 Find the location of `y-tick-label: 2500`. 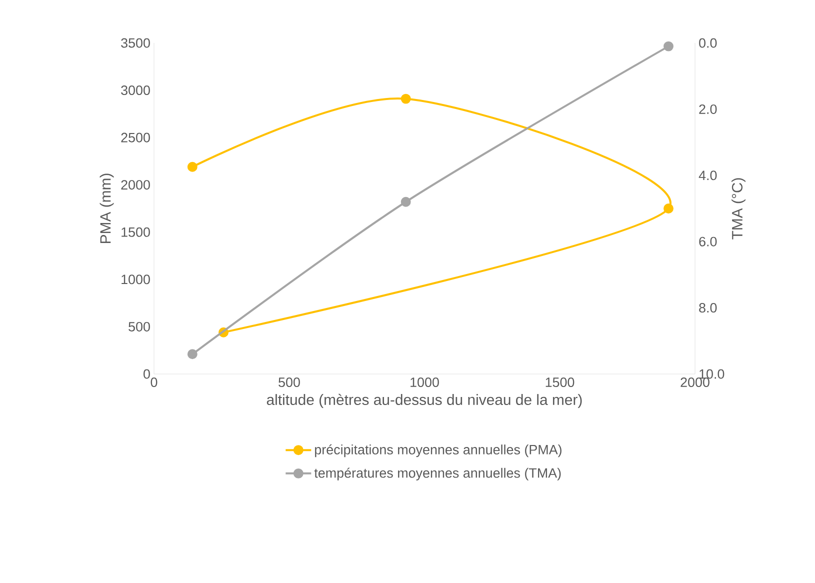

y-tick-label: 2500 is located at coordinates (135, 137).